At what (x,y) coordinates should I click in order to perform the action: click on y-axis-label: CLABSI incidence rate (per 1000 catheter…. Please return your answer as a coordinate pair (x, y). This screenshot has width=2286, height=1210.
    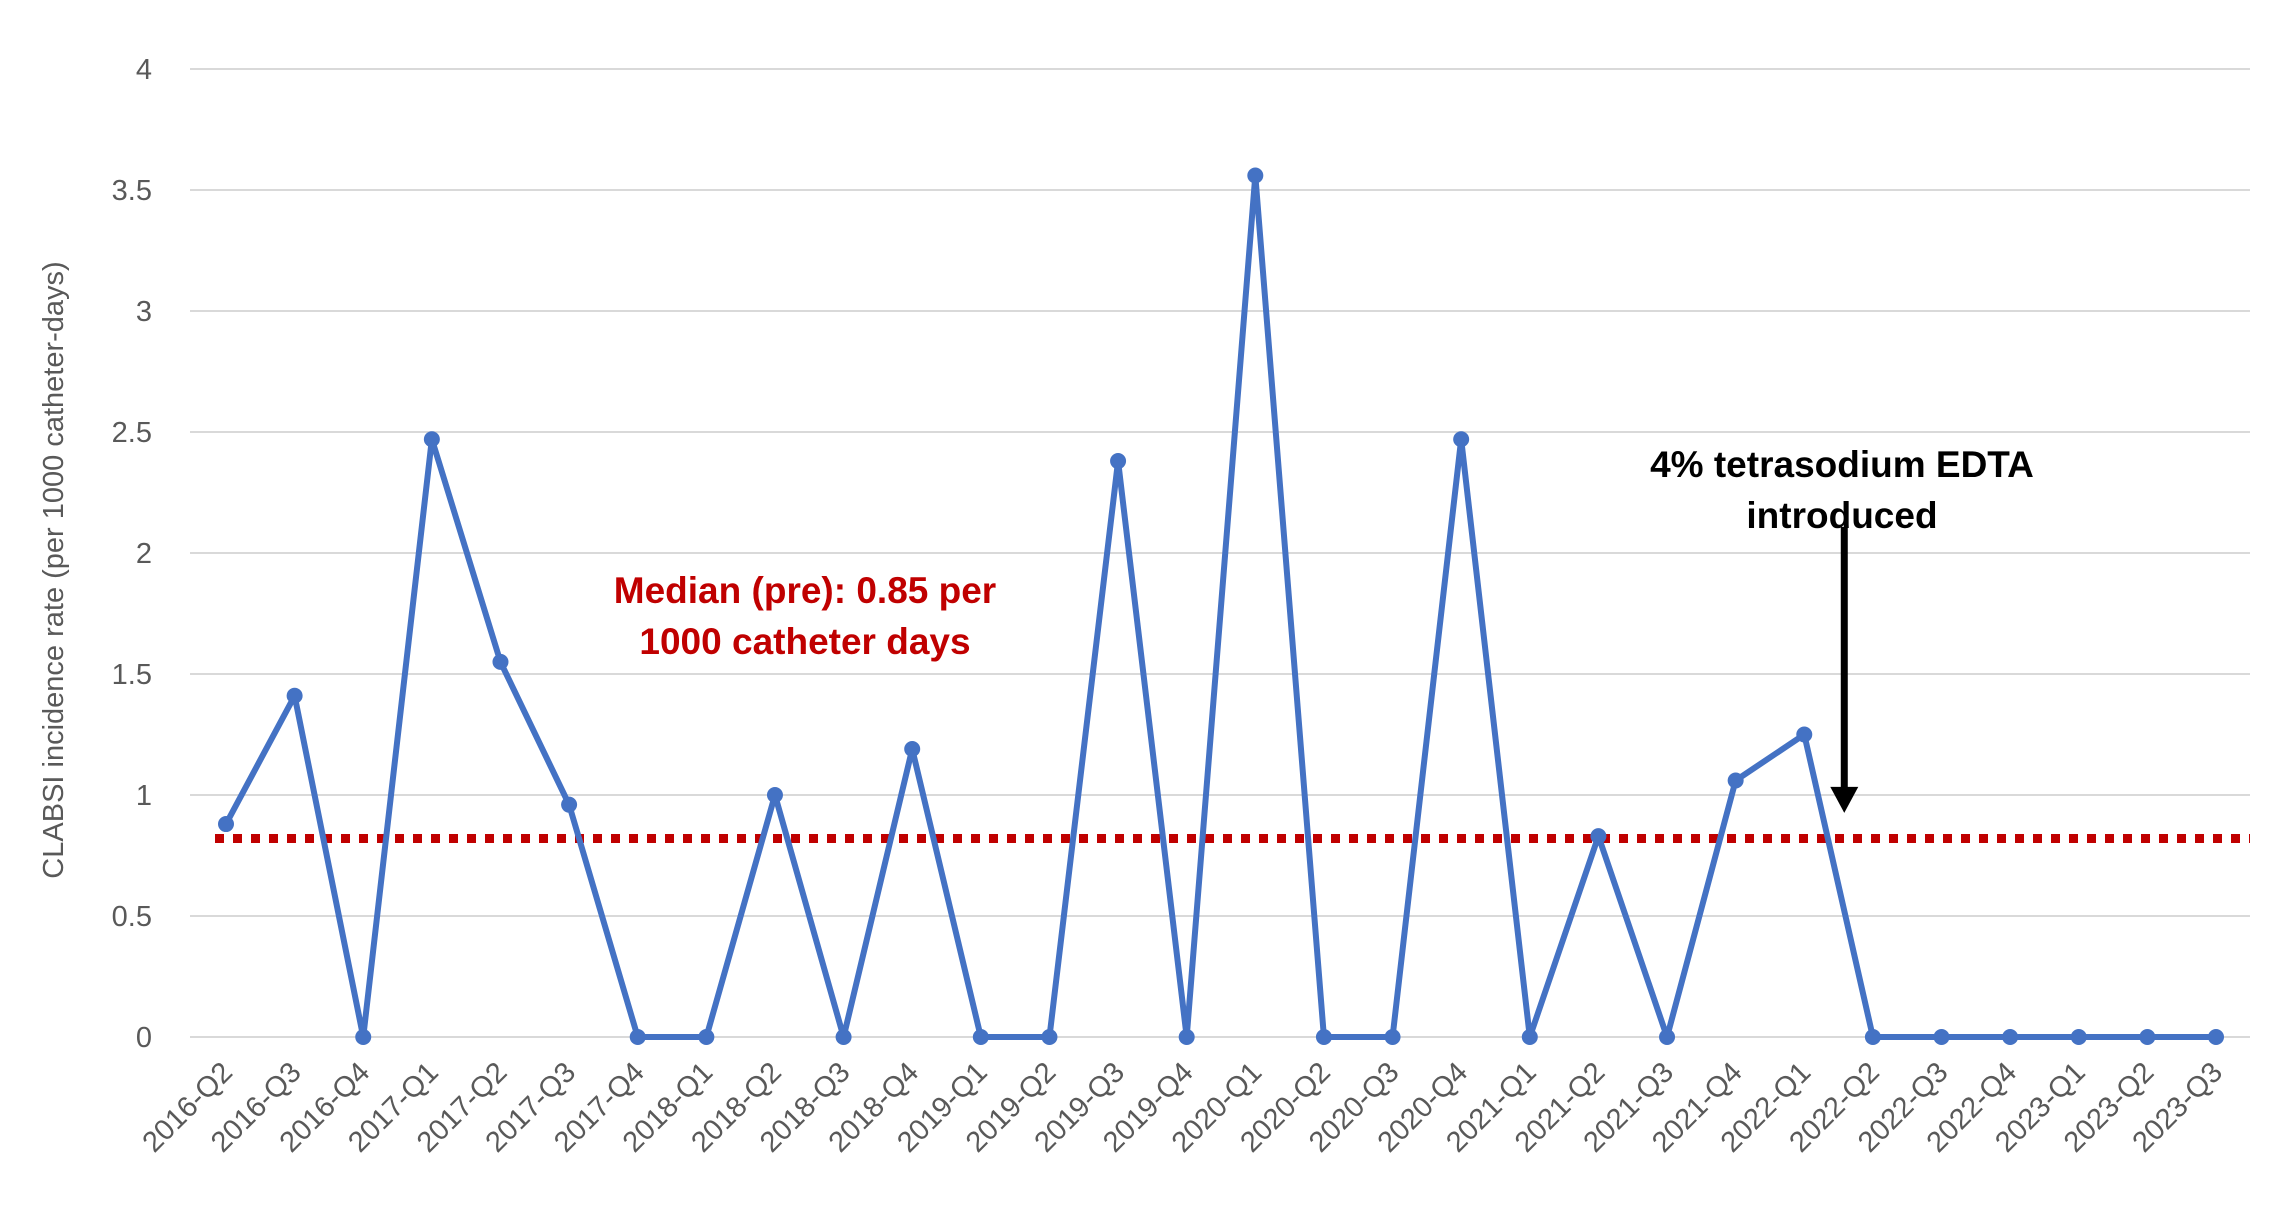
    Looking at the image, I should click on (54, 569).